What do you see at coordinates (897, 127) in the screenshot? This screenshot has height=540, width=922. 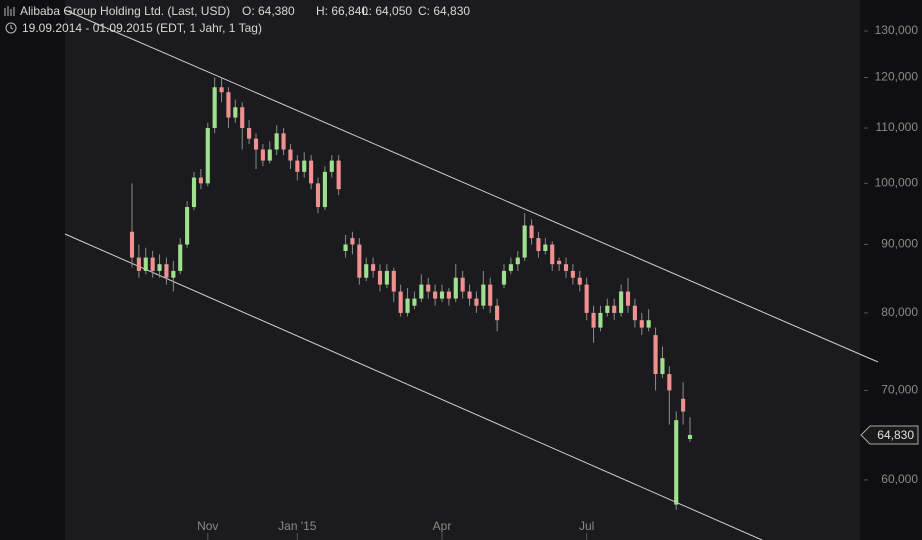 I see `y-tick-label: 110,000` at bounding box center [897, 127].